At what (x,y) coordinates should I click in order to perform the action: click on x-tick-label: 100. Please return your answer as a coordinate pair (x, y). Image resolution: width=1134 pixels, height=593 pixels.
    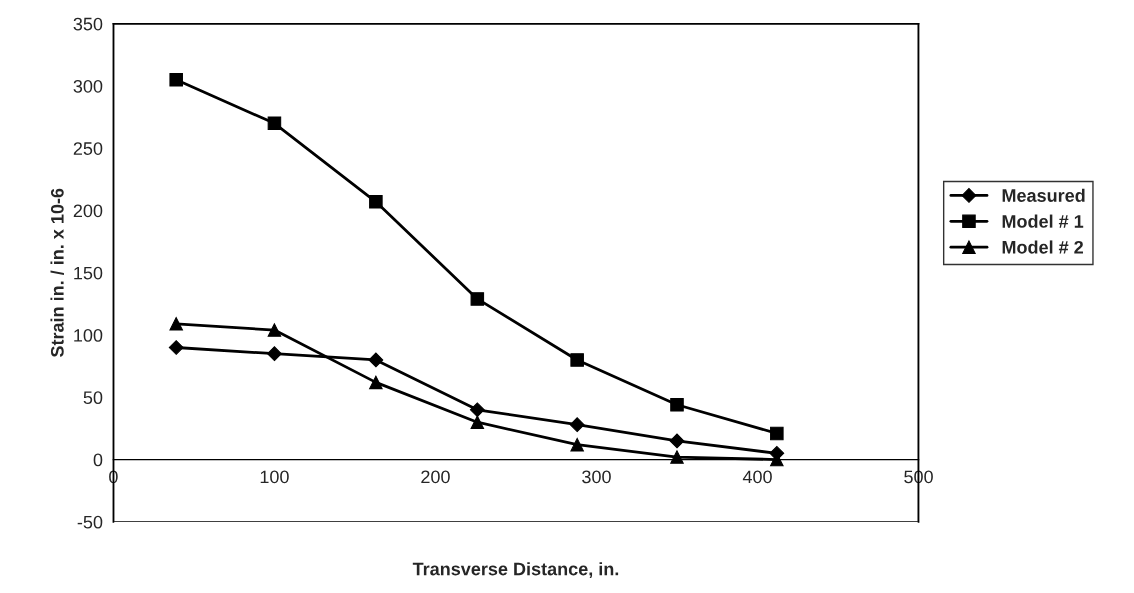
    Looking at the image, I should click on (274, 477).